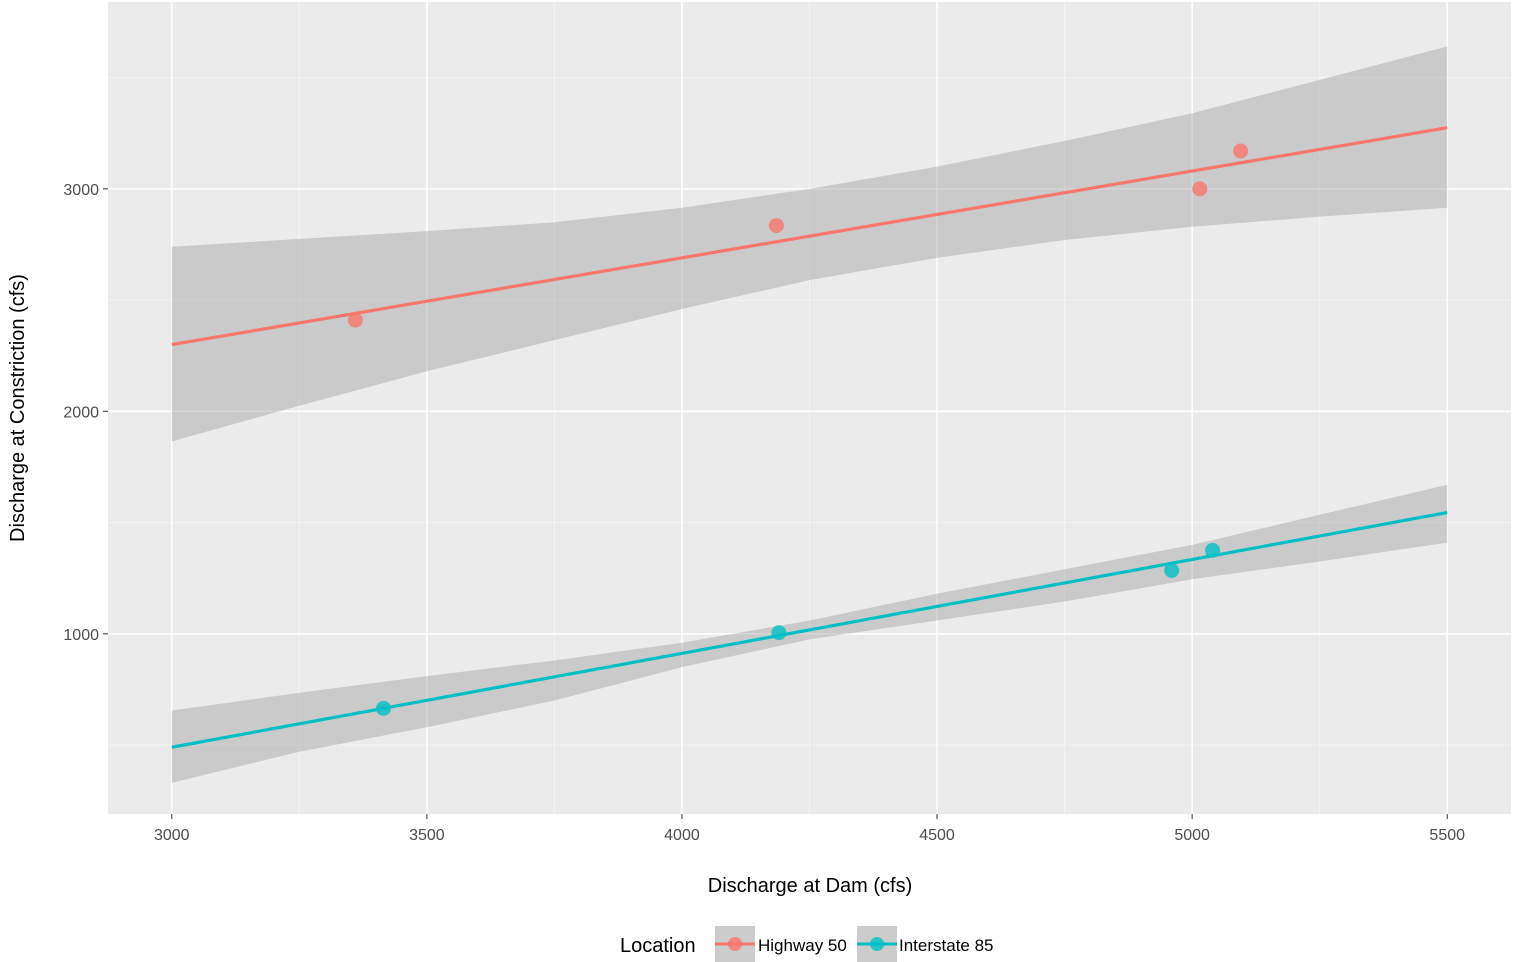 Image resolution: width=1513 pixels, height=962 pixels. I want to click on legend-title: Location, so click(658, 946).